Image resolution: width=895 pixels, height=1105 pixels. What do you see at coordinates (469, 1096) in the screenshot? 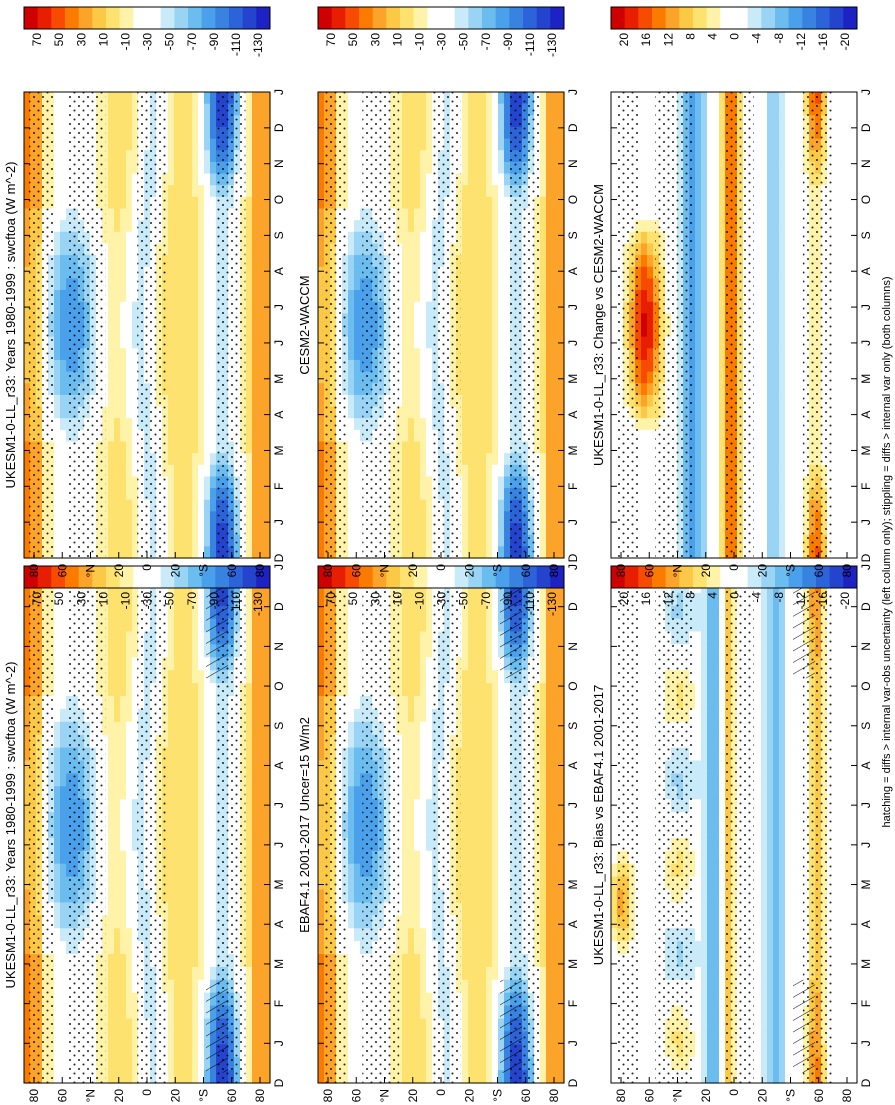
I see `lat-tick-label: 20` at bounding box center [469, 1096].